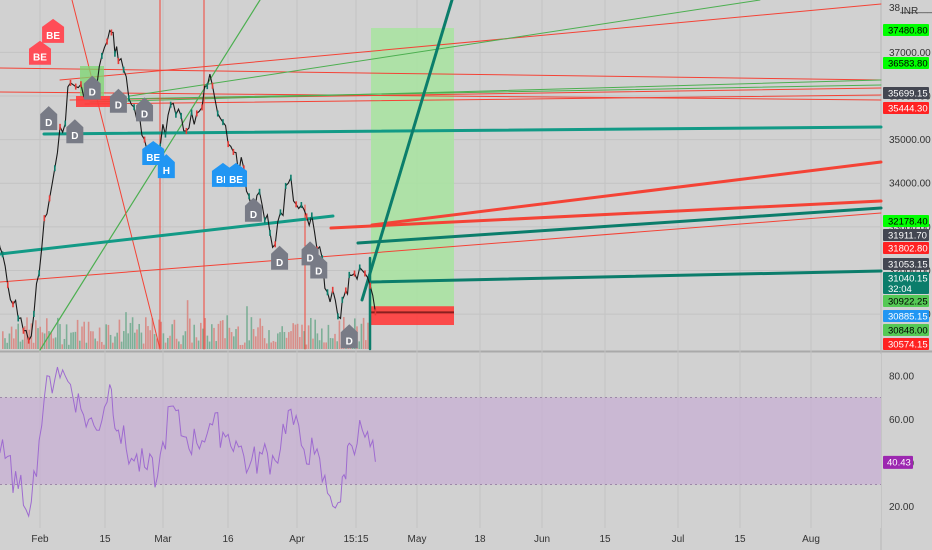 Image resolution: width=932 pixels, height=550 pixels. I want to click on rsi-tick-label: 60.00, so click(901, 420).